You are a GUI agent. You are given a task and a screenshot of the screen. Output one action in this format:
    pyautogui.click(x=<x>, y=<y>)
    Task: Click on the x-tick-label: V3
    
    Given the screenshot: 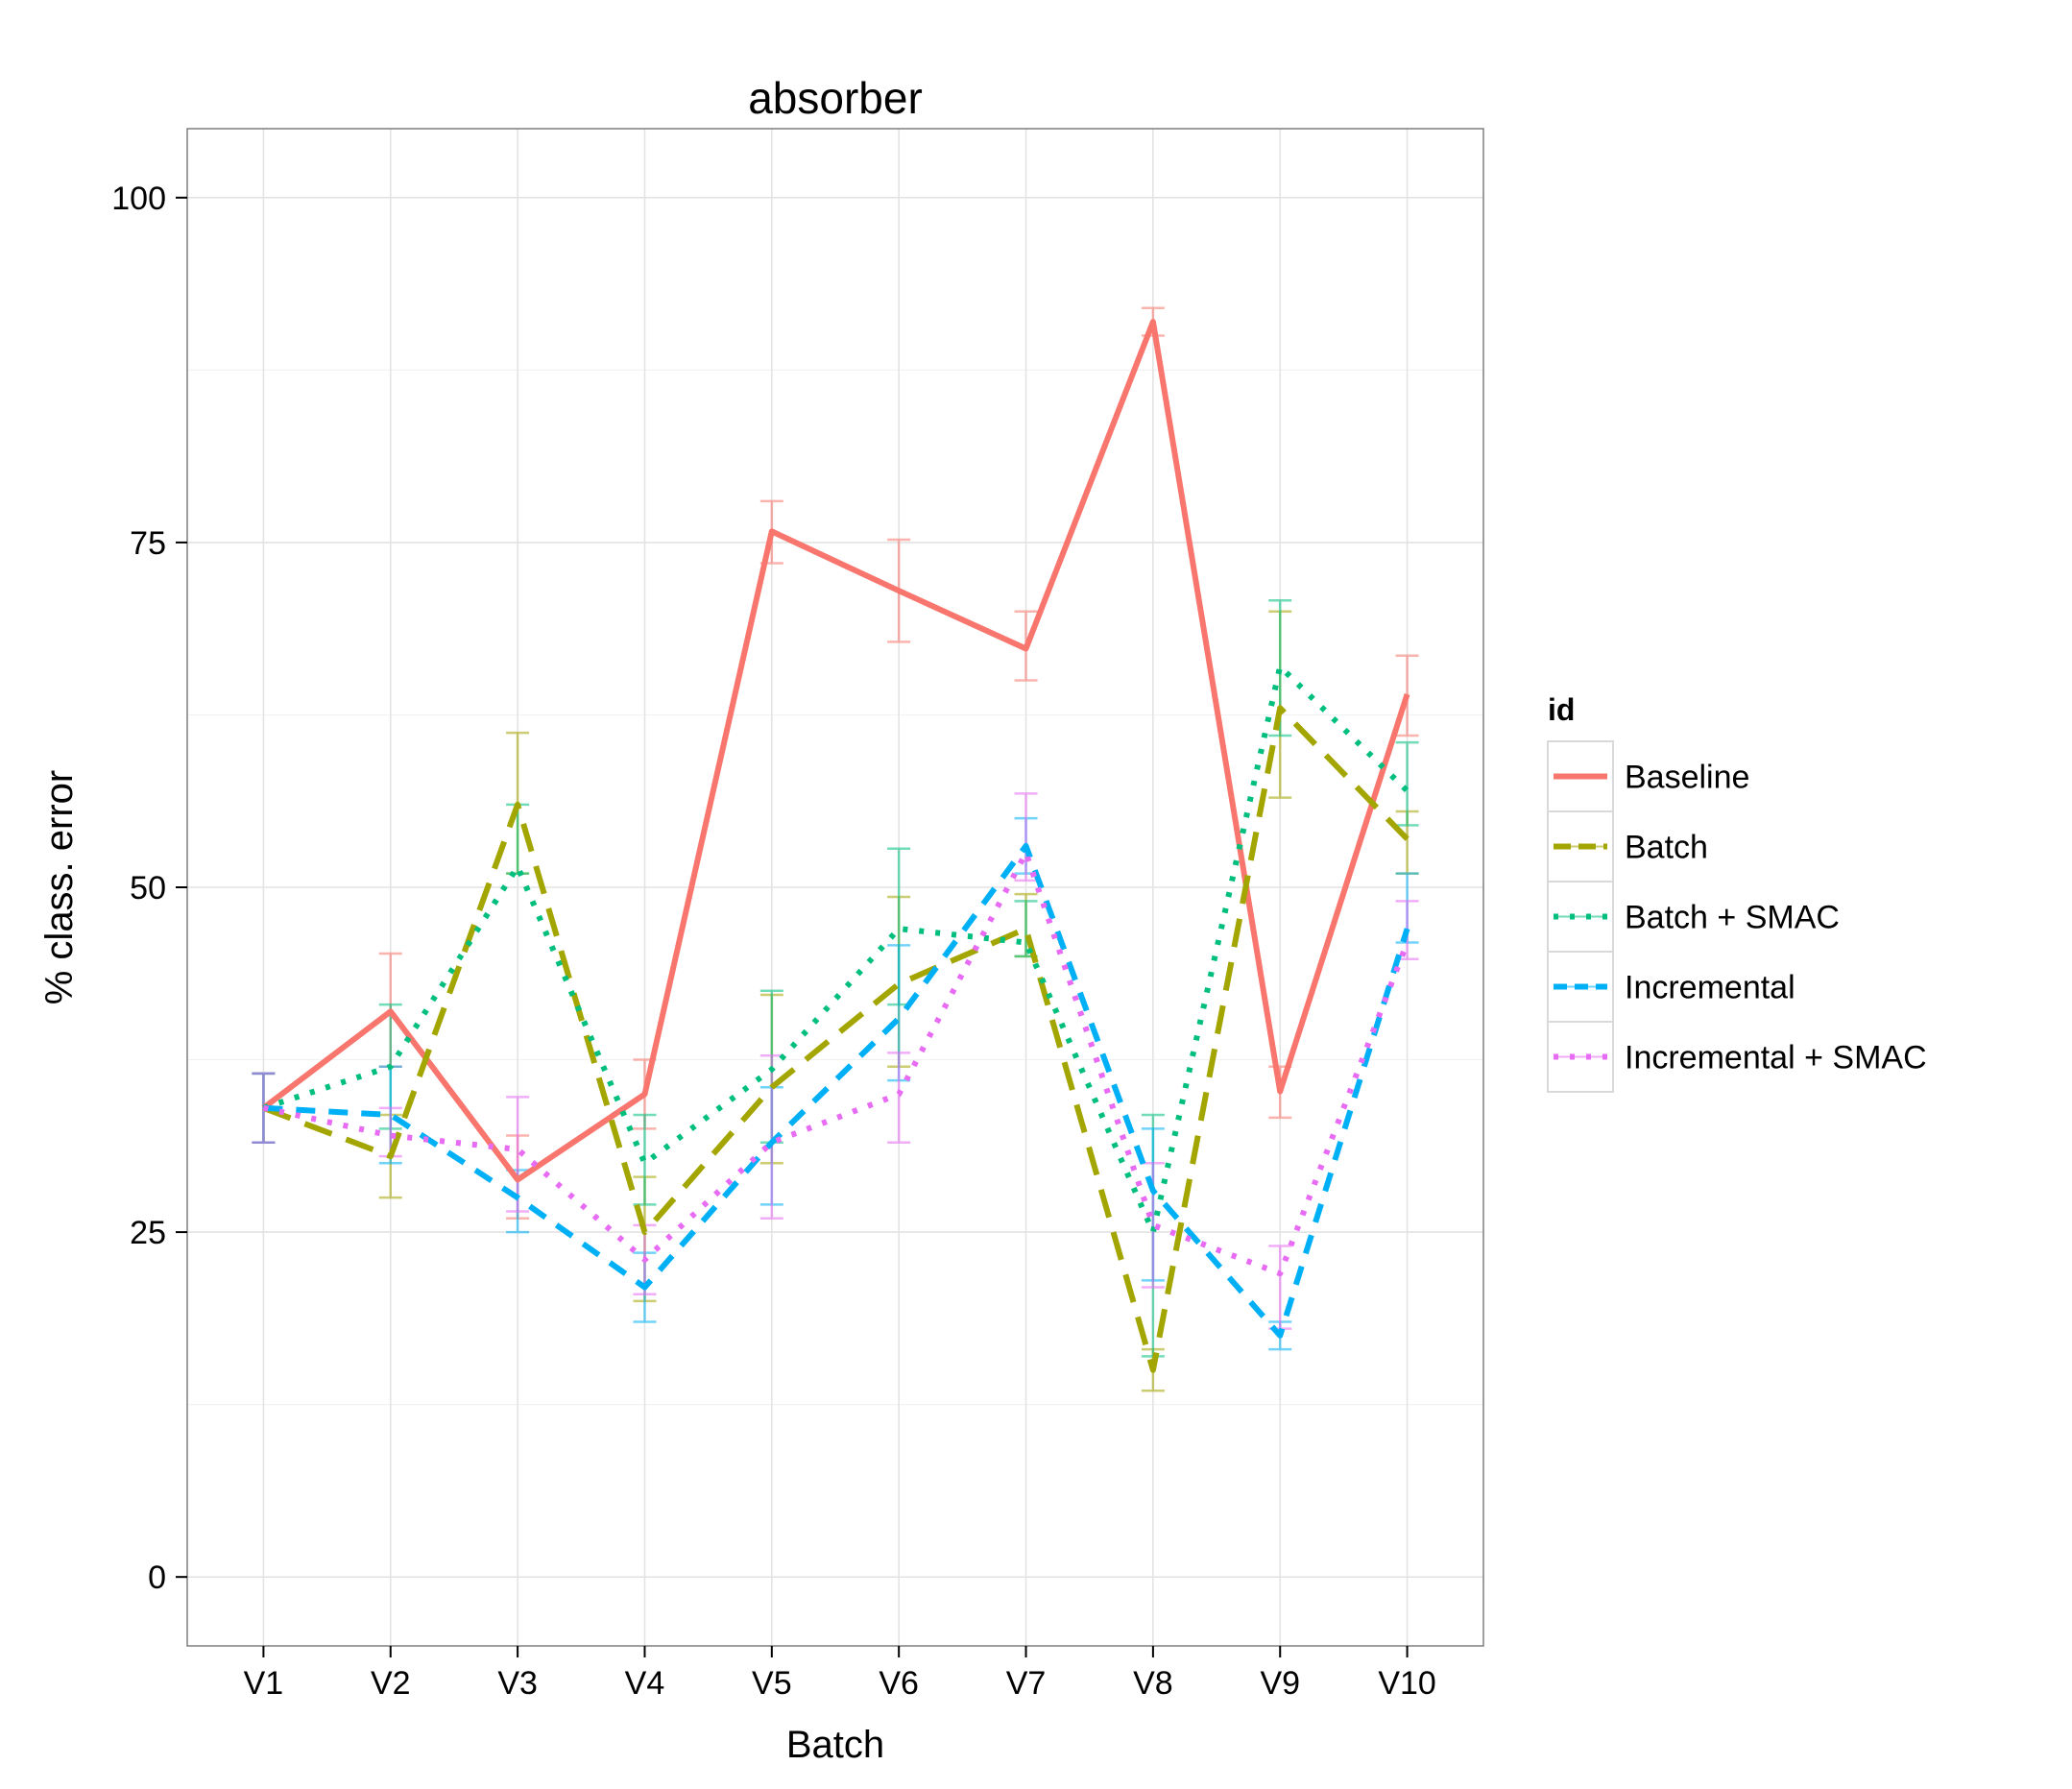 What is the action you would take?
    pyautogui.click(x=517, y=1683)
    